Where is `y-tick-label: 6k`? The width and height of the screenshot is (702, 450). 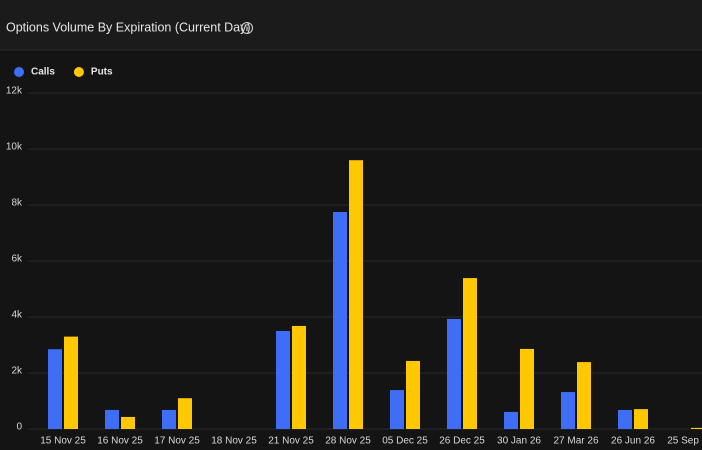 y-tick-label: 6k is located at coordinates (17, 259).